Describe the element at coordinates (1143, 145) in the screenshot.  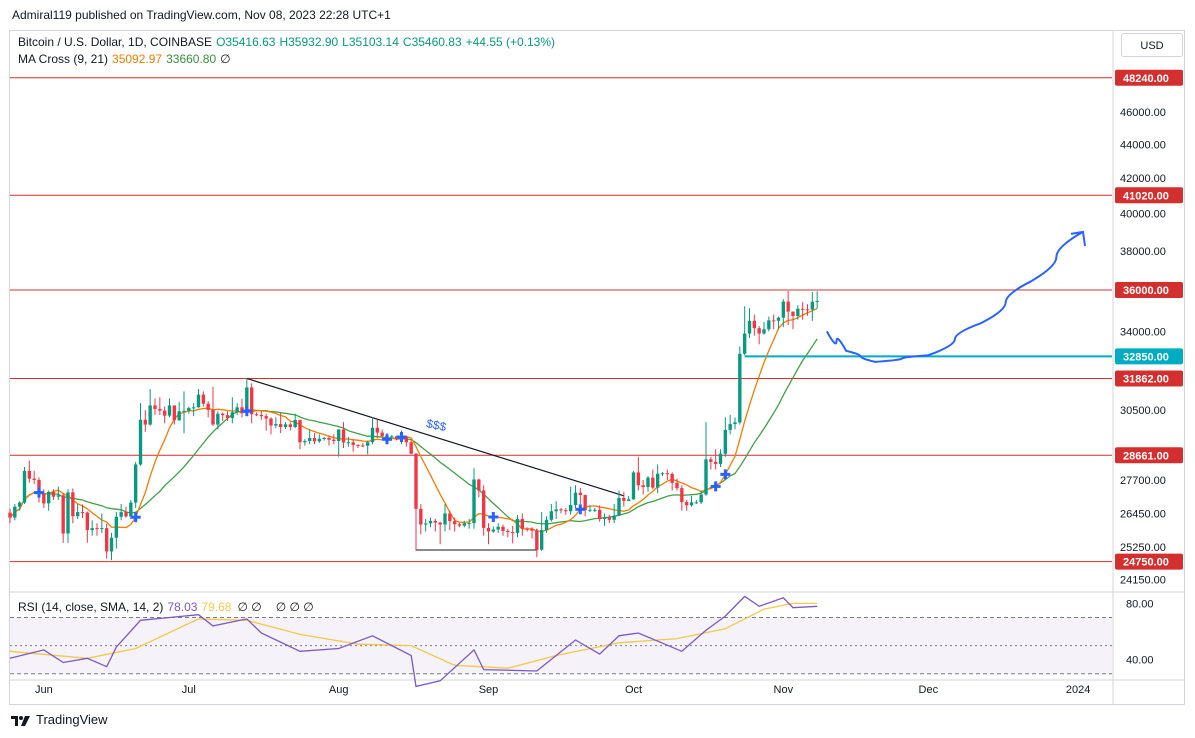
I see `price-tick-label: 44000.00` at that location.